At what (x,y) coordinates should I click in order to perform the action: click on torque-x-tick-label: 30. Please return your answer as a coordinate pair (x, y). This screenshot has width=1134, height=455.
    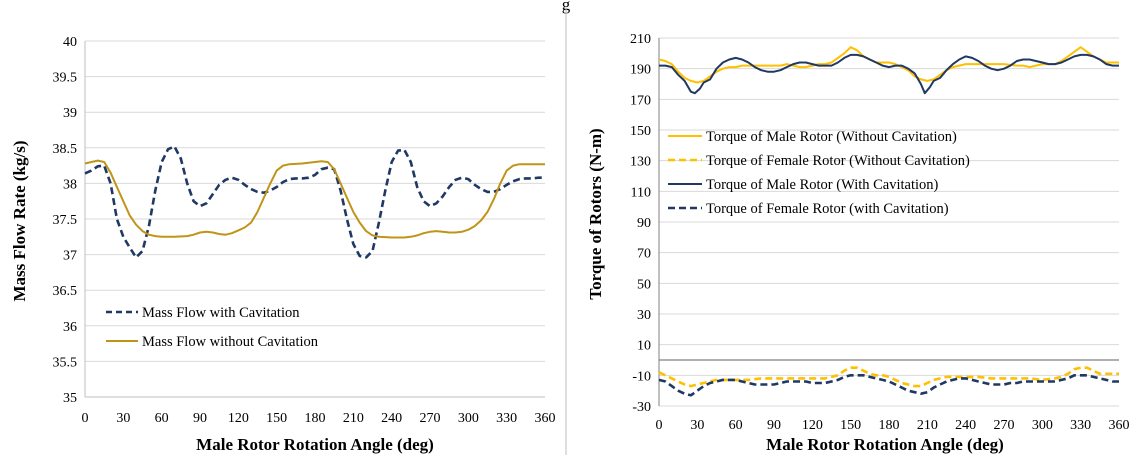
    Looking at the image, I should click on (697, 425).